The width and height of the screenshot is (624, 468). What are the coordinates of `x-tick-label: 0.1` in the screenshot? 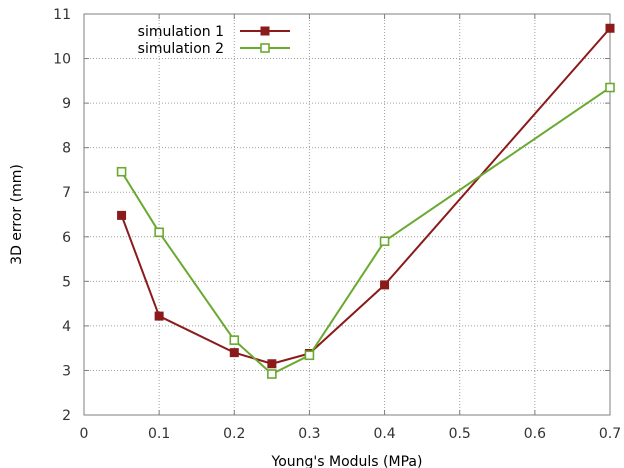 It's located at (159, 434).